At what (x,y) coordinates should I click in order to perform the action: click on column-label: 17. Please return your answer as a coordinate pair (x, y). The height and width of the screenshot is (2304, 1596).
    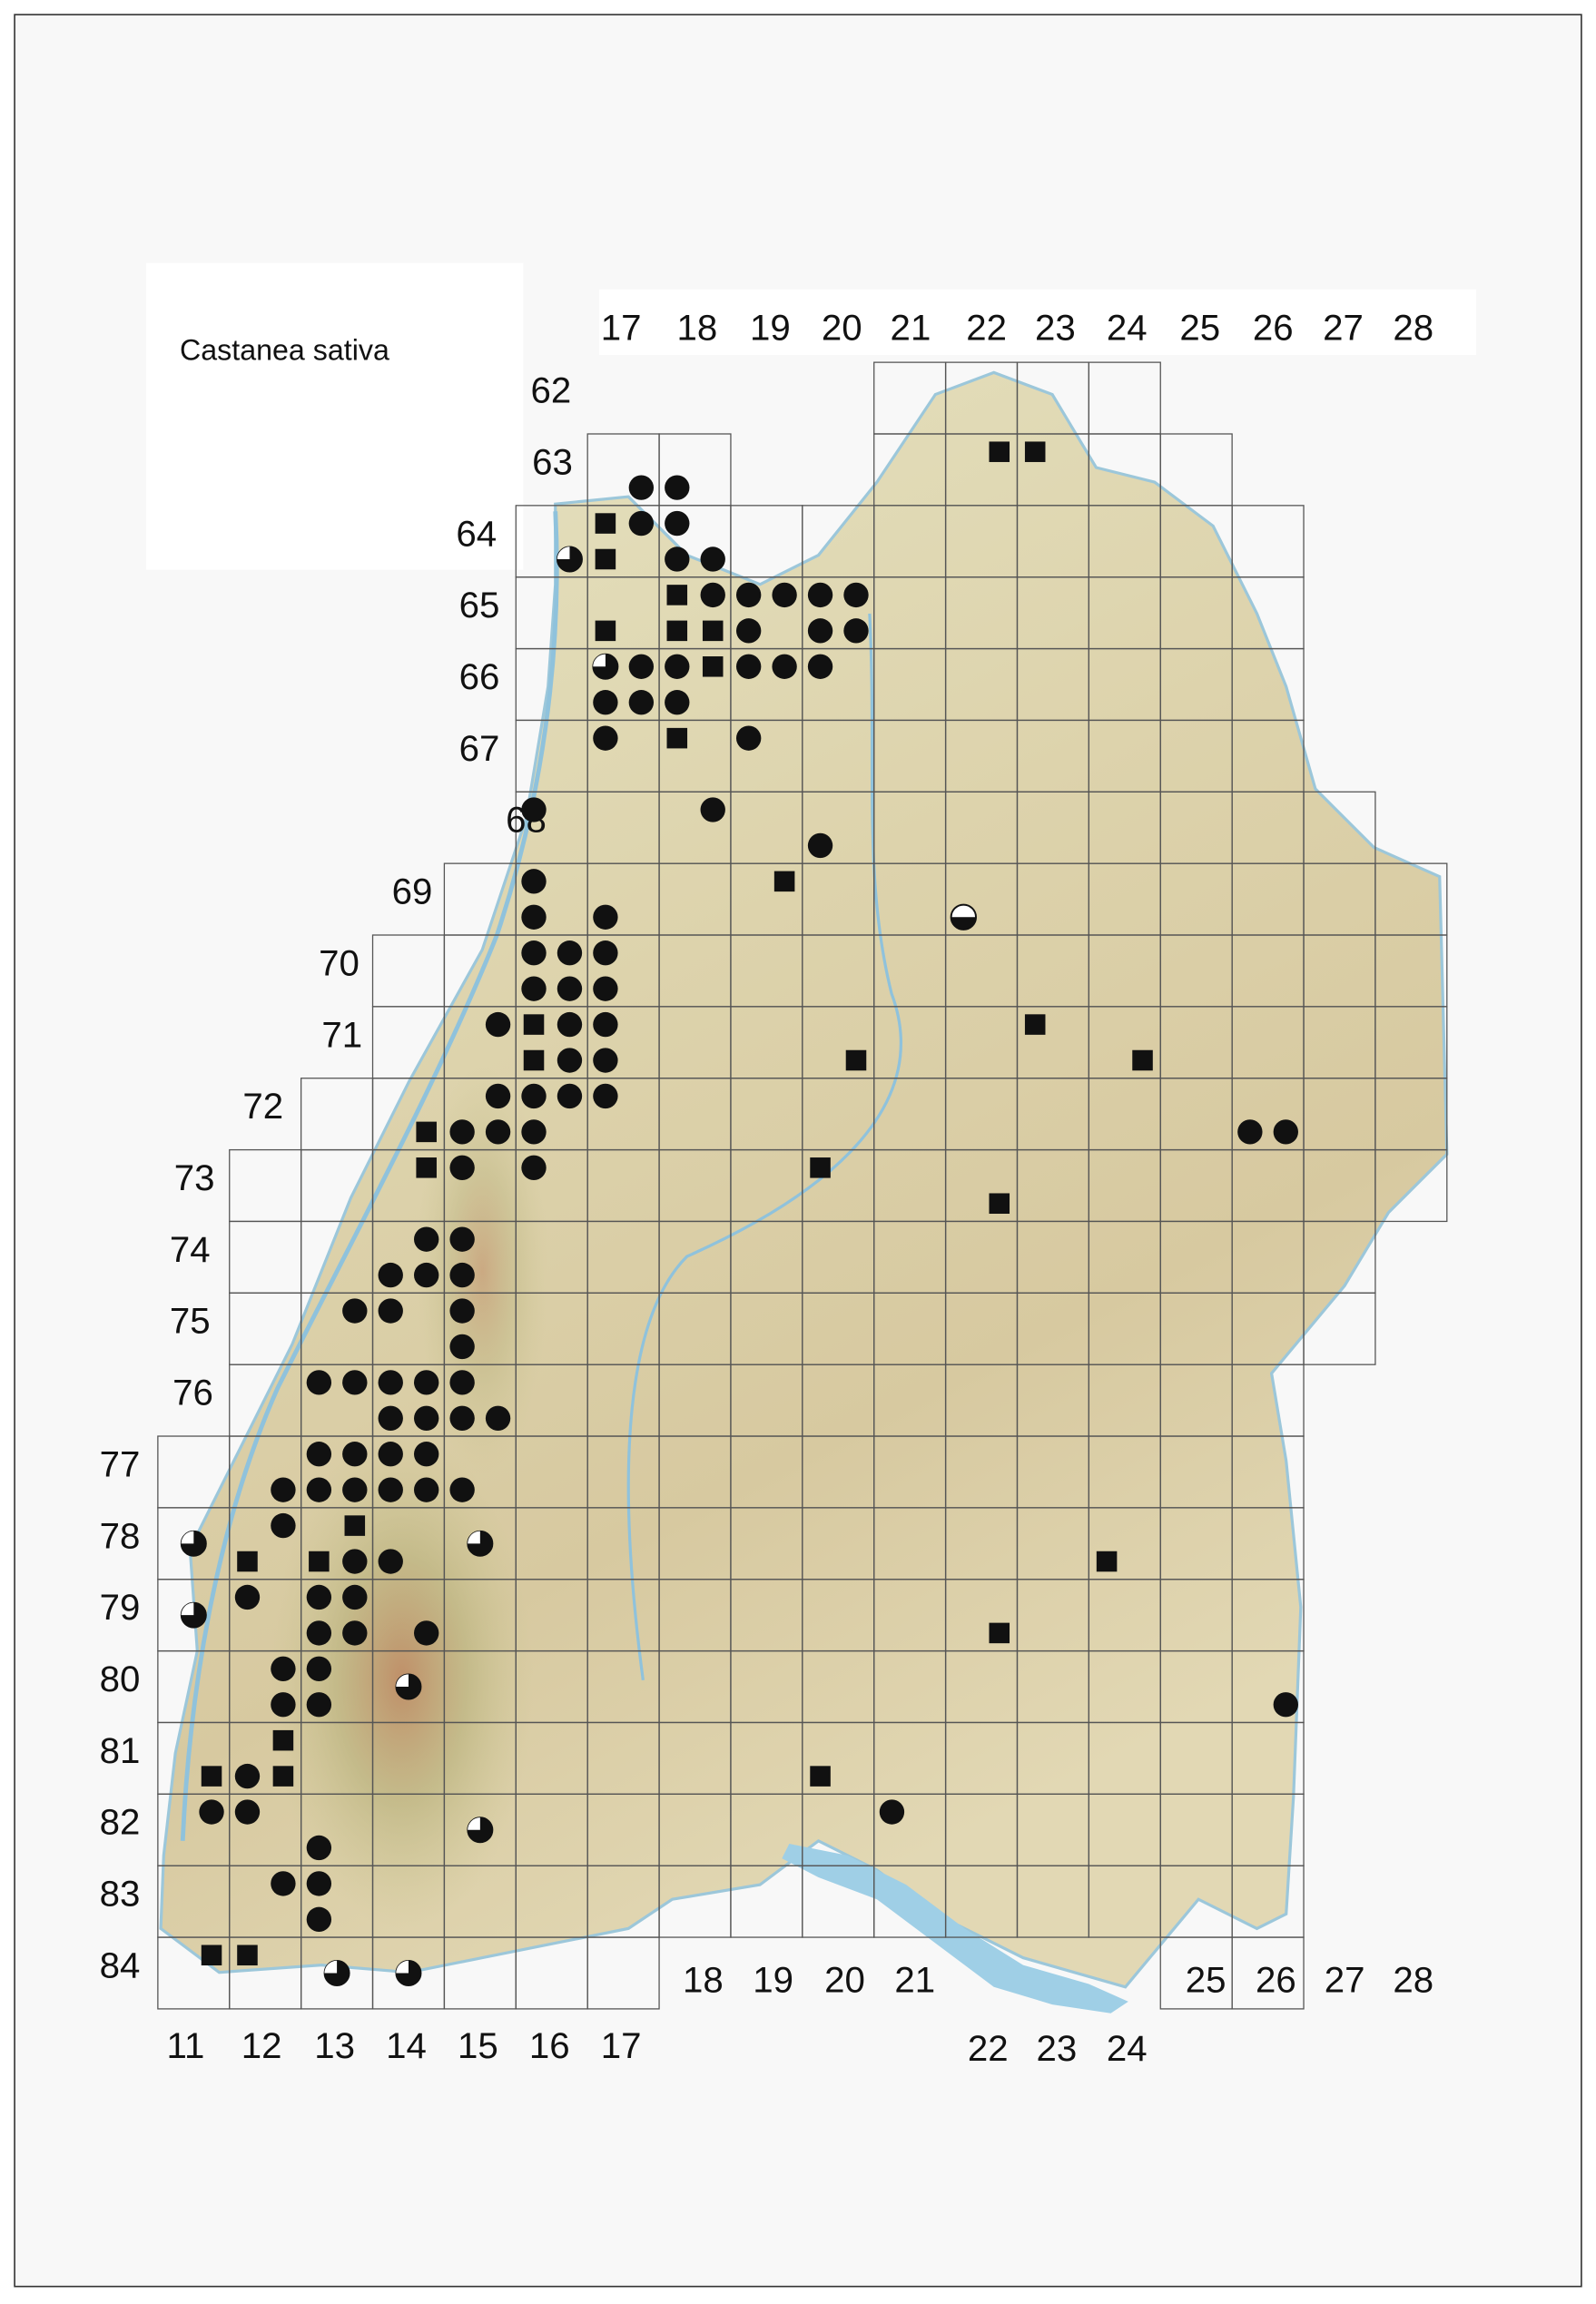
    Looking at the image, I should click on (621, 327).